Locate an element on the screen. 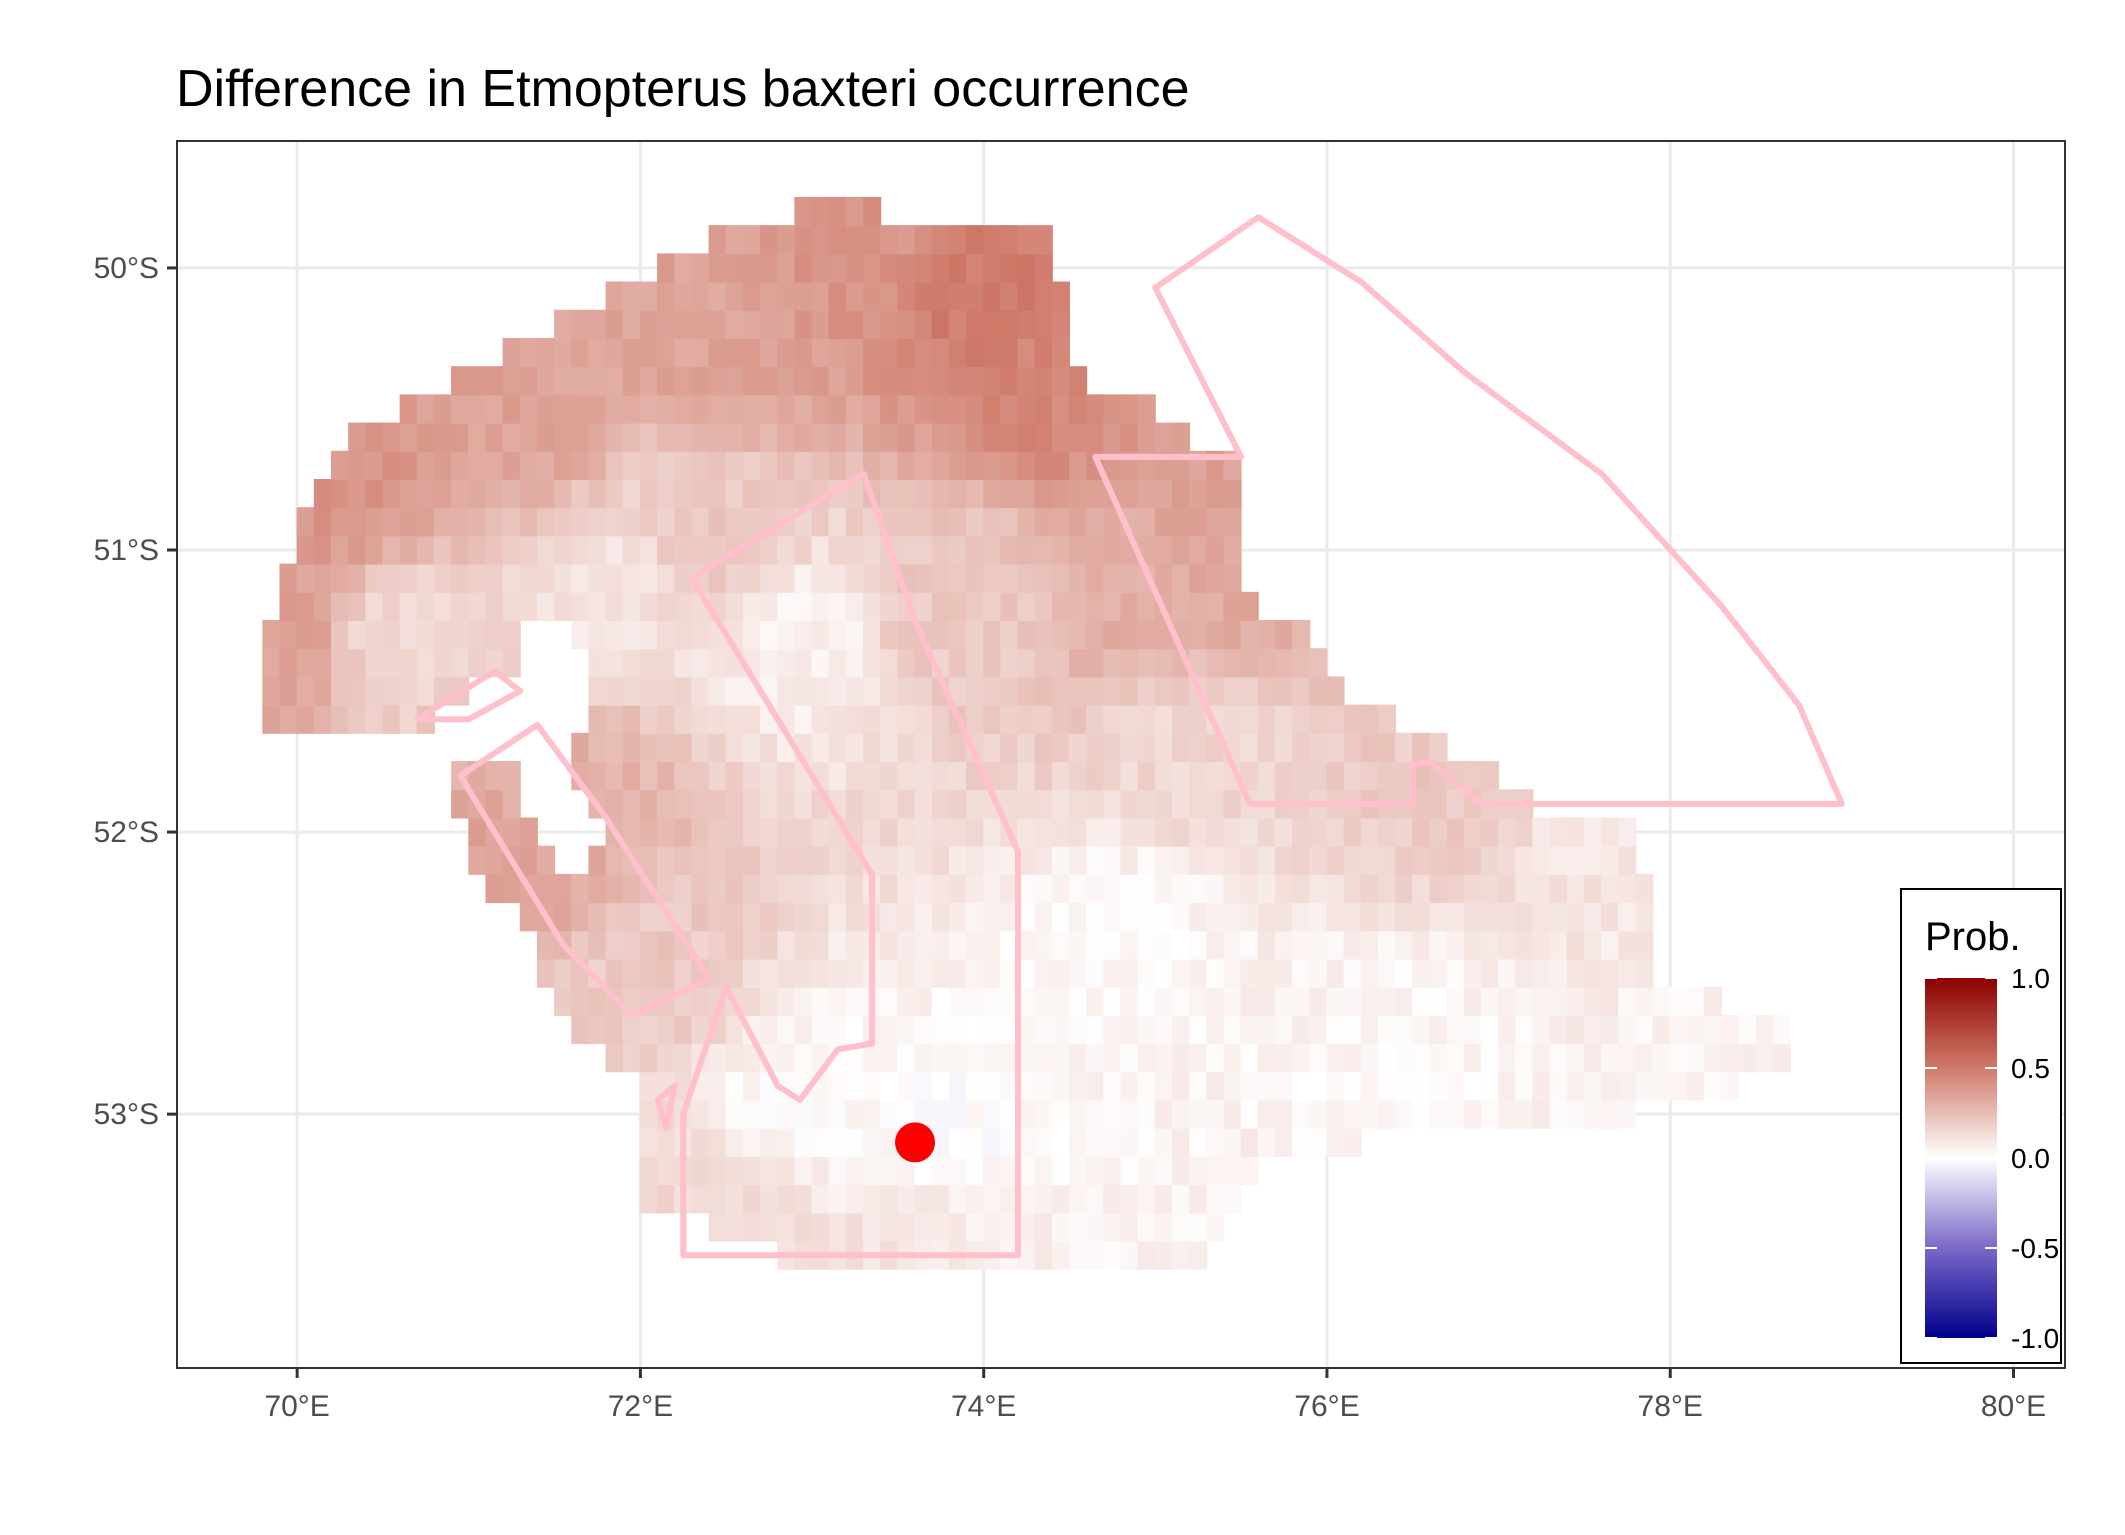 The width and height of the screenshot is (2125, 1535). x-tick-label-4: 78°E is located at coordinates (1670, 1406).